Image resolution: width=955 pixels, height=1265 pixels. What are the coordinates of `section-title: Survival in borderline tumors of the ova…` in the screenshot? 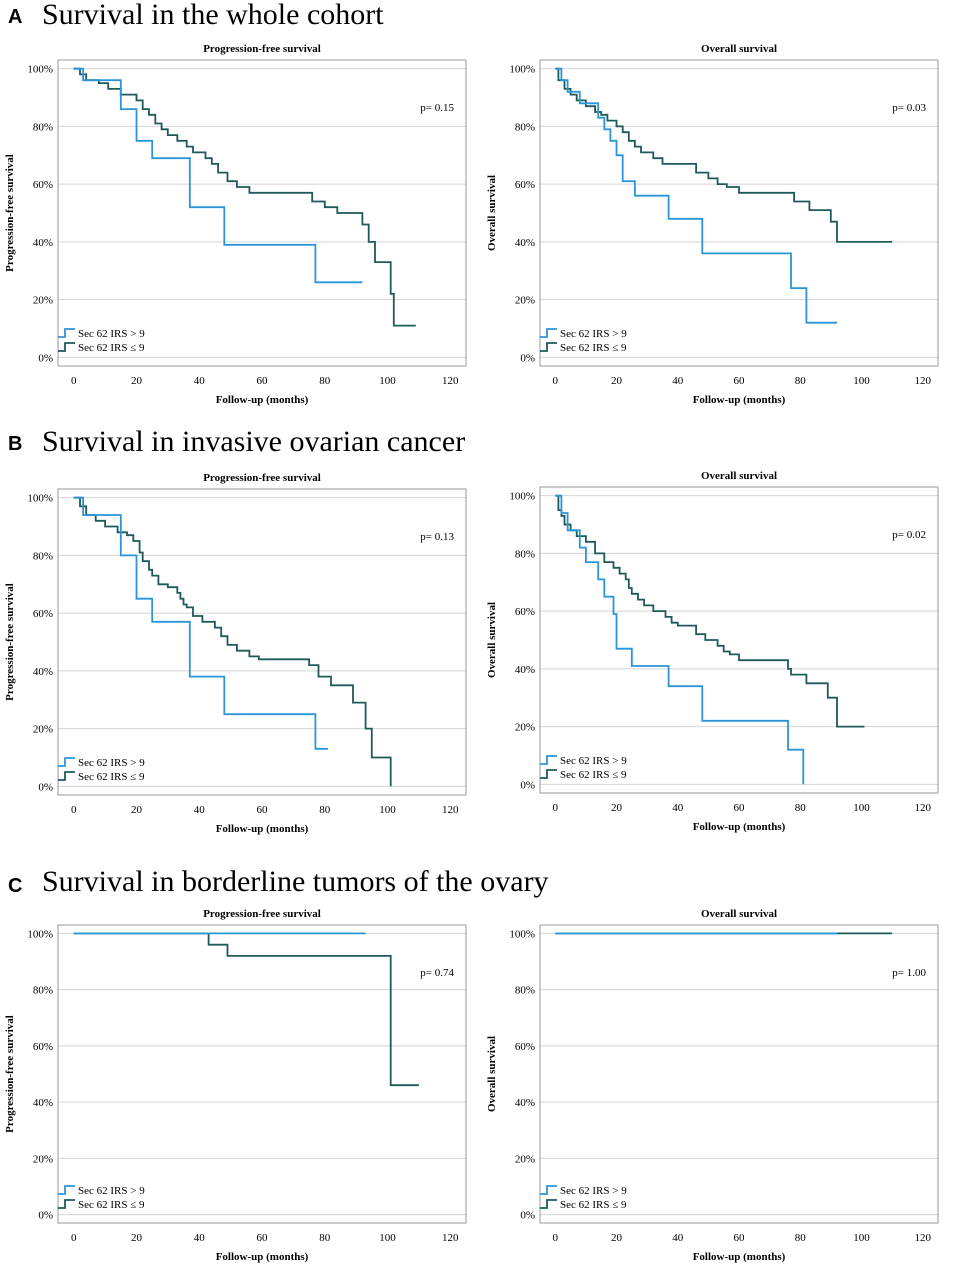 It's located at (295, 881).